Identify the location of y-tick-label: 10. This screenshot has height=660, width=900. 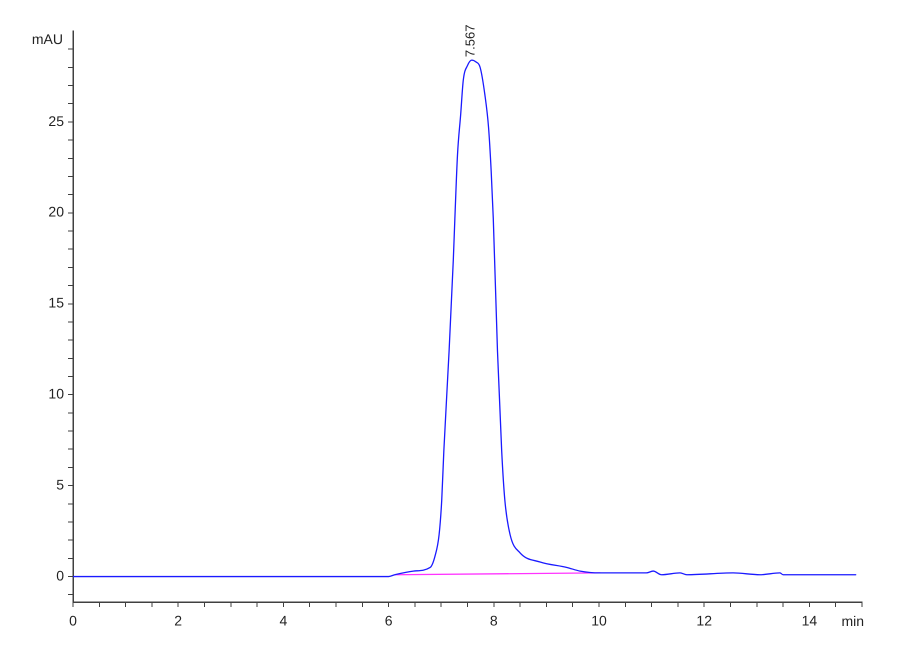
(56, 394).